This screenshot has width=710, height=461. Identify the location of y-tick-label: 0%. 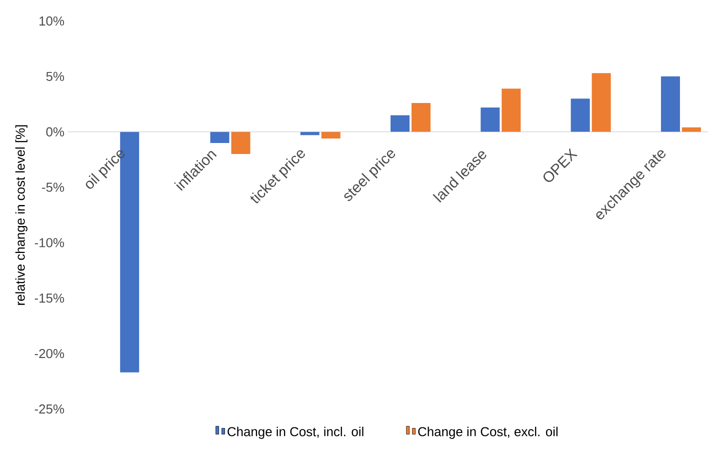
(55, 131).